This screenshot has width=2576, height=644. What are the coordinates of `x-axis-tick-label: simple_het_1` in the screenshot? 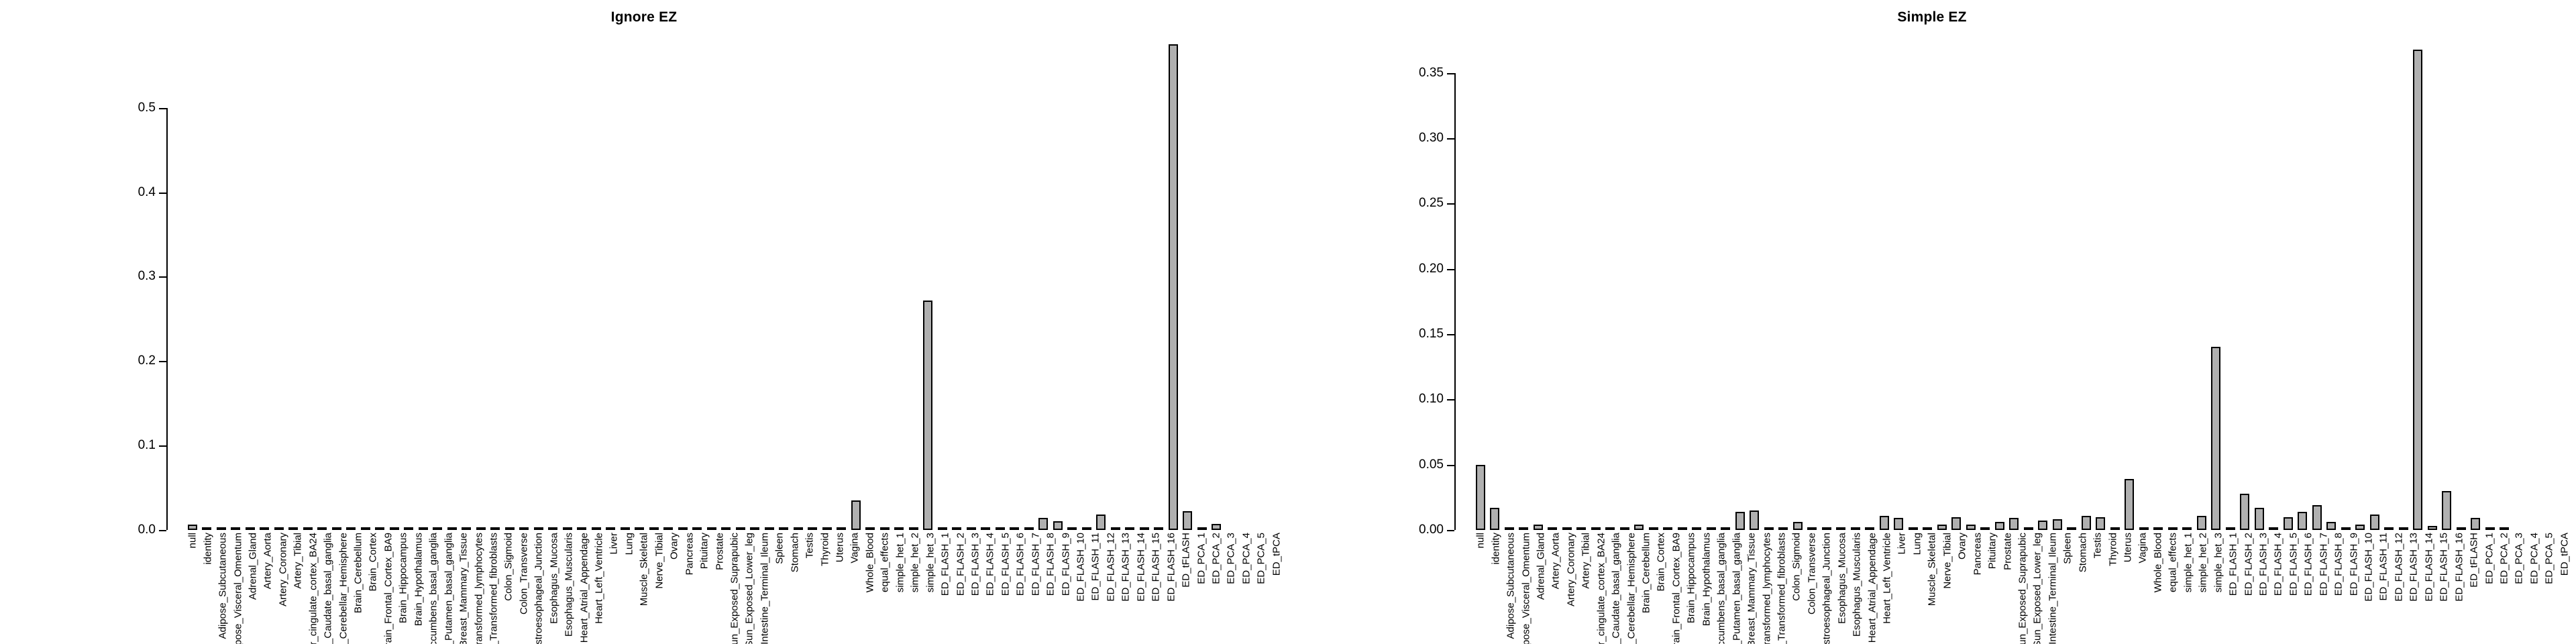 It's located at (2188, 563).